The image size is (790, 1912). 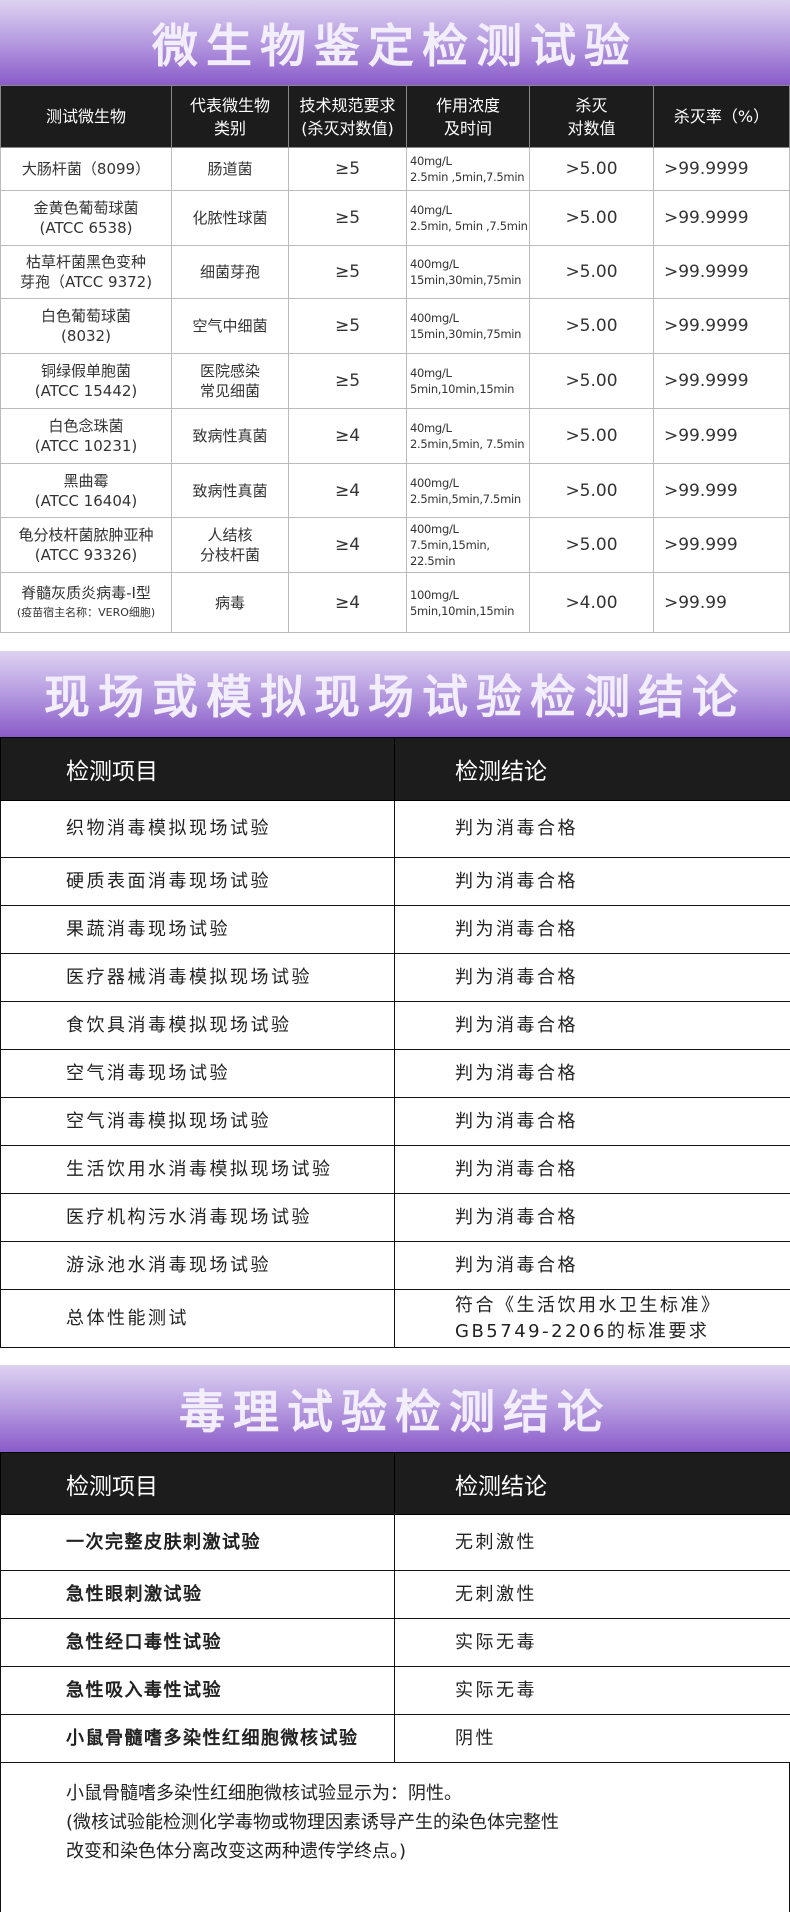 I want to click on table-row: 总体性能测试 符合《生活饮用水卫生标准》 GB5749-2206的标准要求, so click(x=395, y=1318).